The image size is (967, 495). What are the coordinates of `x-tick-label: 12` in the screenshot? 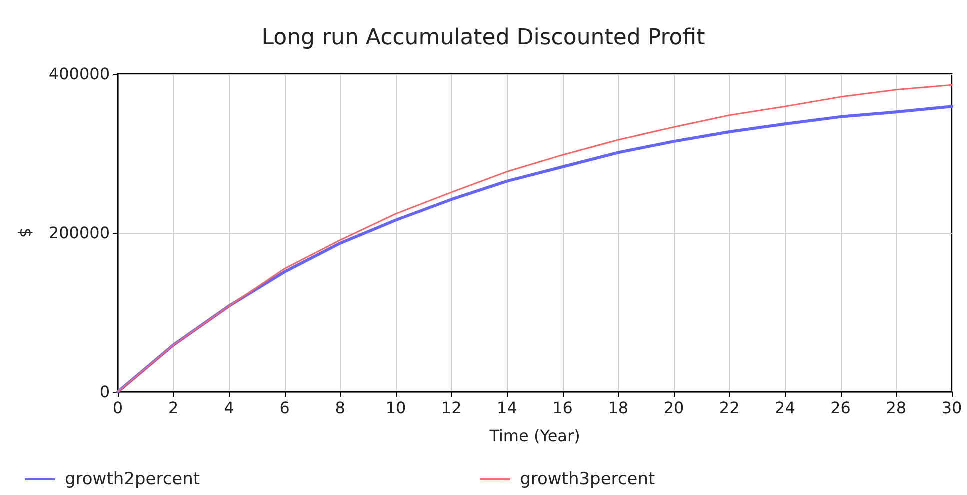 It's located at (451, 408).